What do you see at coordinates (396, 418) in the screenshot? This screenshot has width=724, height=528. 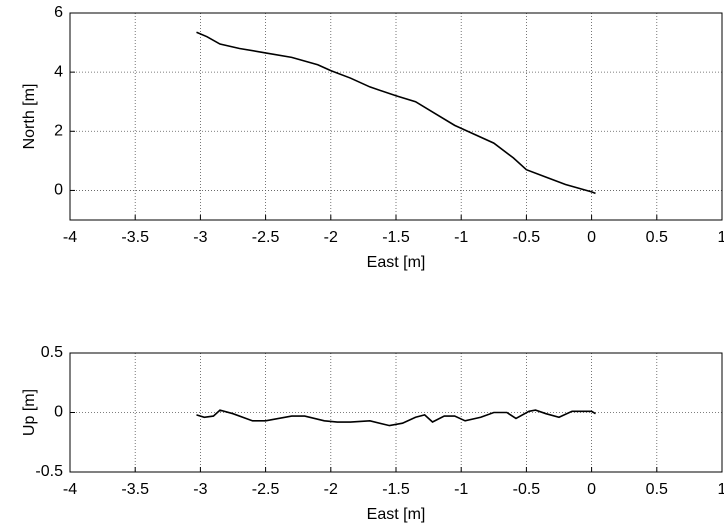 I see `data-line` at bounding box center [396, 418].